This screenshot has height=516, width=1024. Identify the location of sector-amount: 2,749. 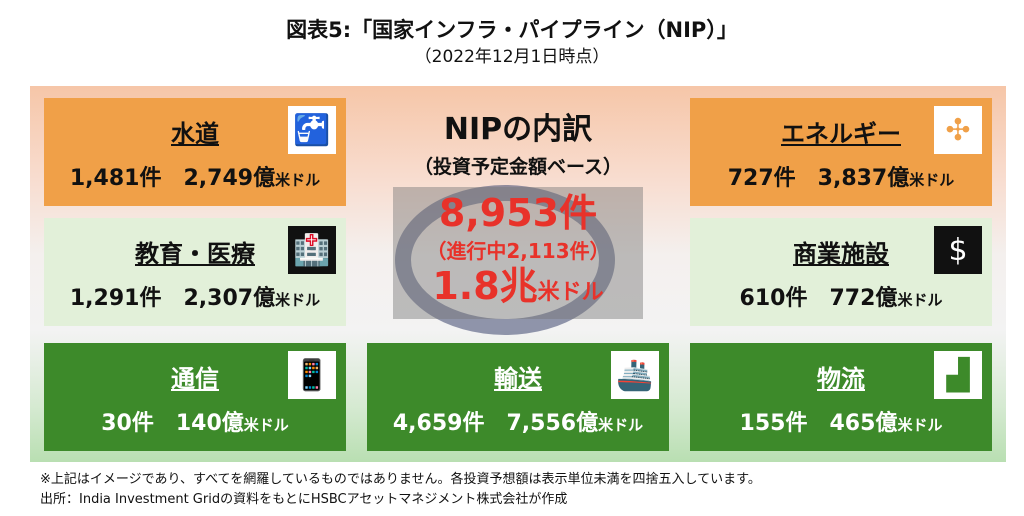
(218, 178).